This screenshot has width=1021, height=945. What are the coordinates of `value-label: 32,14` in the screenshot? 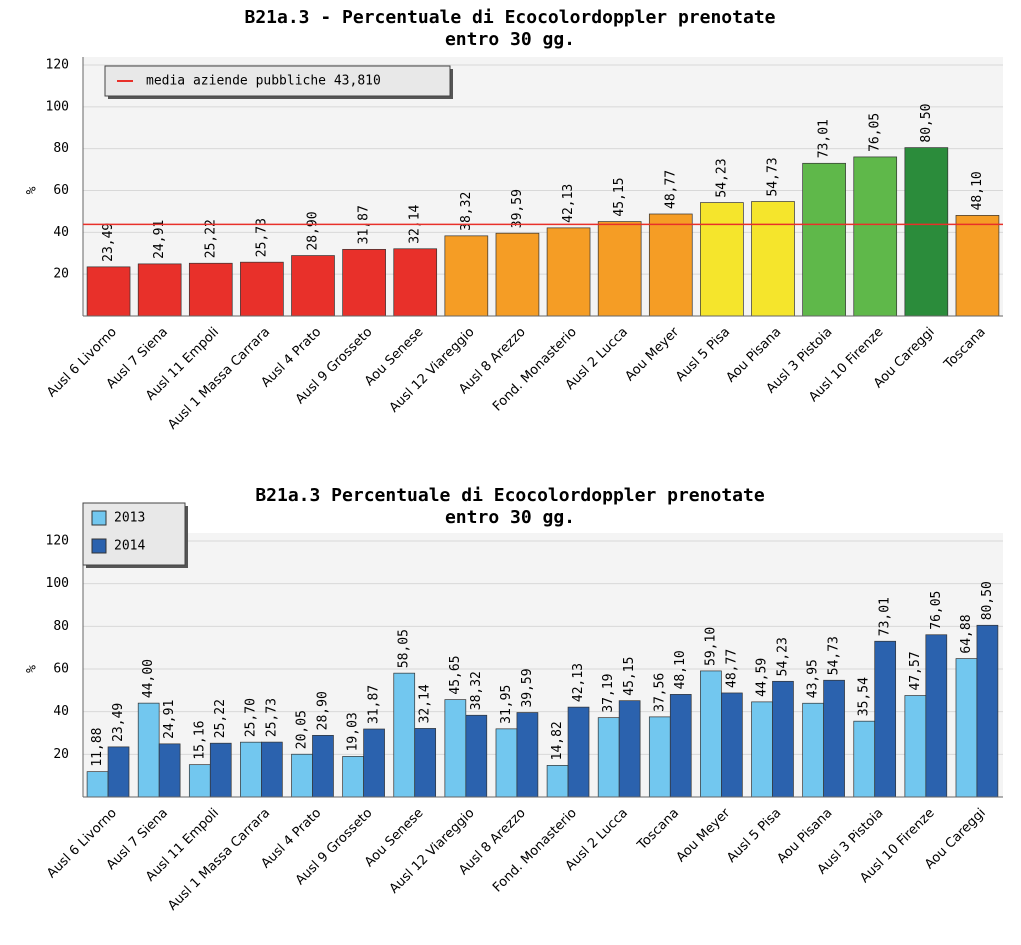 It's located at (425, 703).